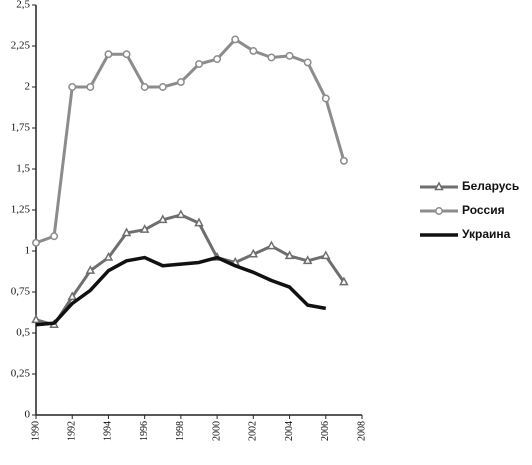 The image size is (532, 465). I want to click on x-tick-label: 2008, so click(361, 431).